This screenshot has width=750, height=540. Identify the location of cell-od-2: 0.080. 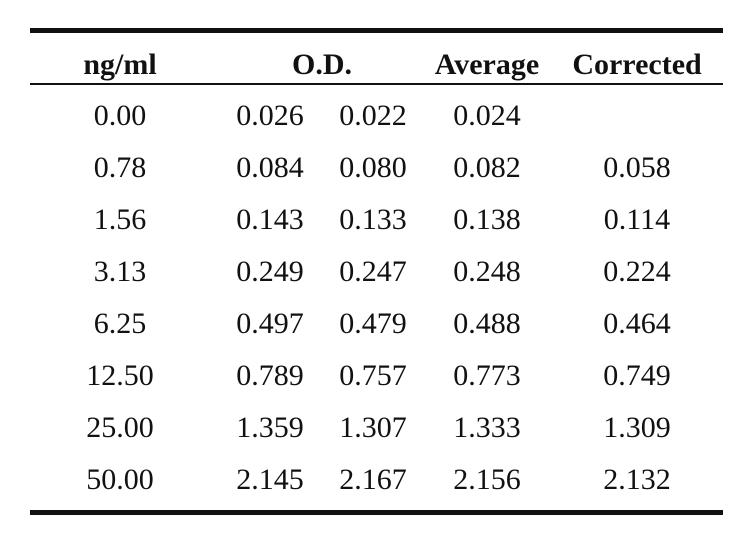
(373, 167).